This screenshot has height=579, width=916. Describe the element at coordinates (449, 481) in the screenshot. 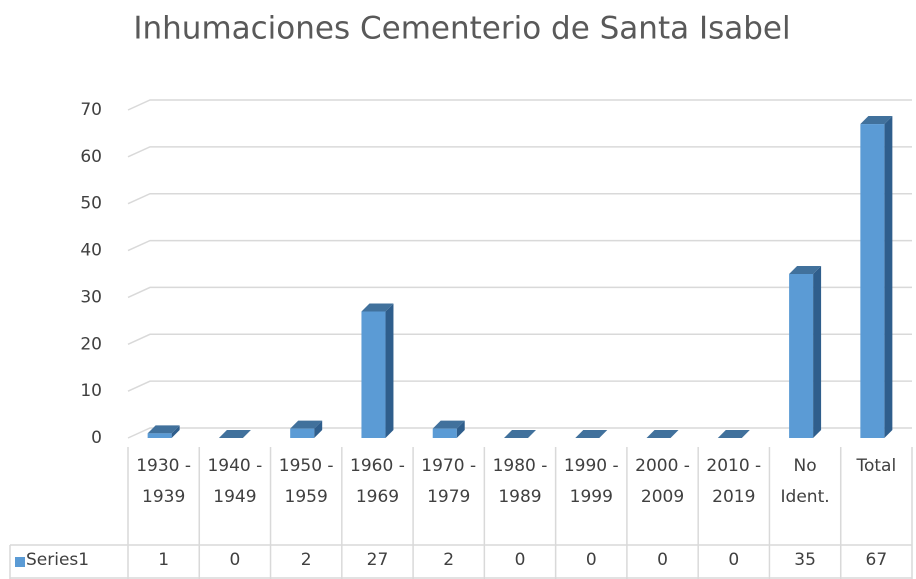

I see `x-tick-label: 1970 - 1979` at that location.